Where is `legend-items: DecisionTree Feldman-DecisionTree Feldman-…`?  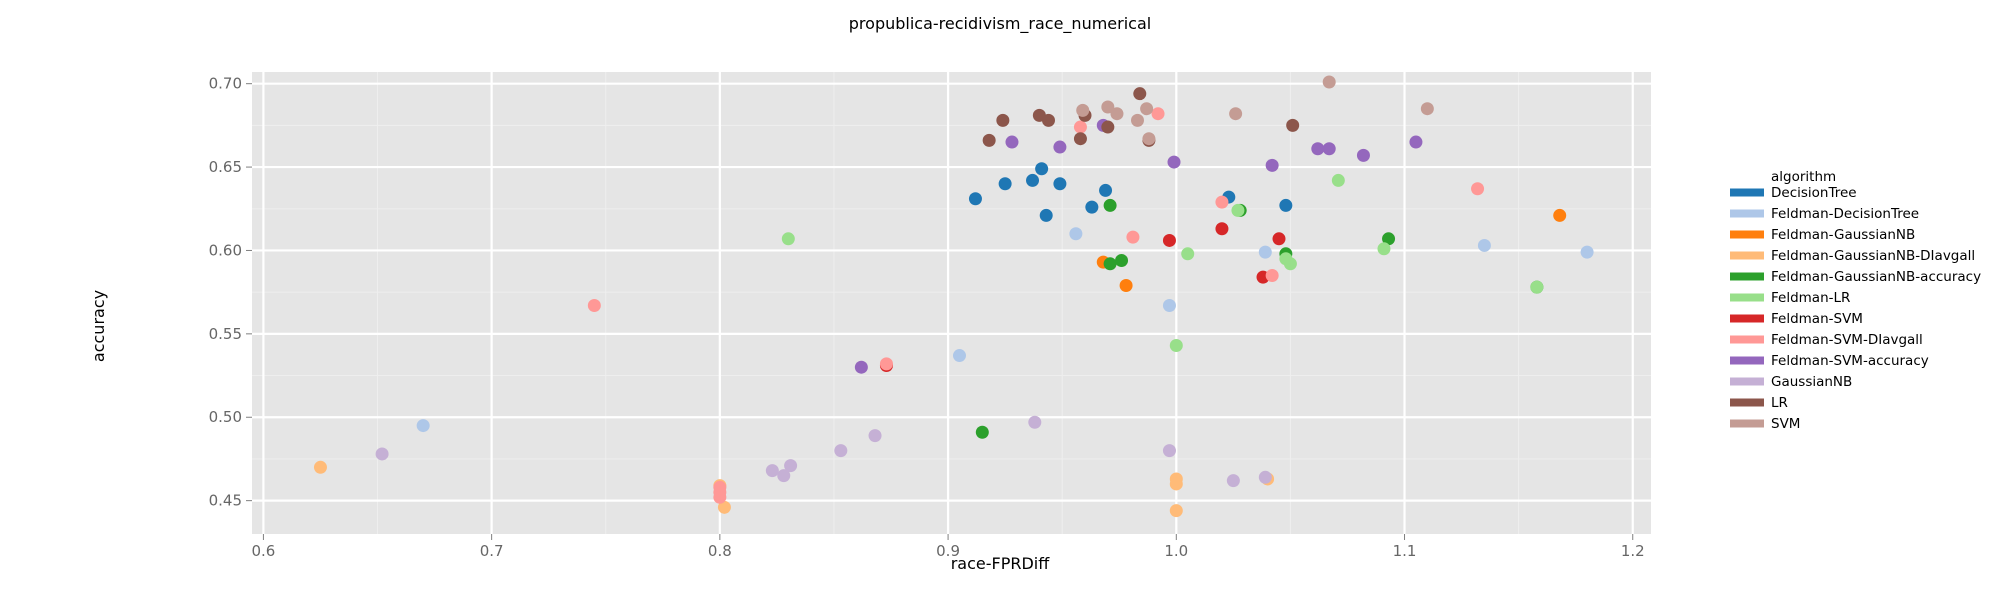
legend-items: DecisionTree Feldman-DecisionTree Feldman-… is located at coordinates (1855, 308).